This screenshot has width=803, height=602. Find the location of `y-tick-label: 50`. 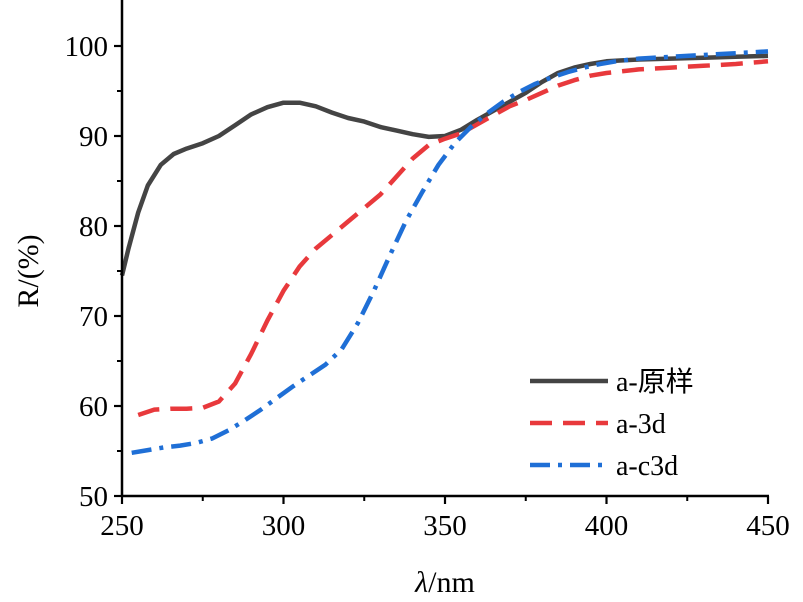

y-tick-label: 50 is located at coordinates (93, 497).